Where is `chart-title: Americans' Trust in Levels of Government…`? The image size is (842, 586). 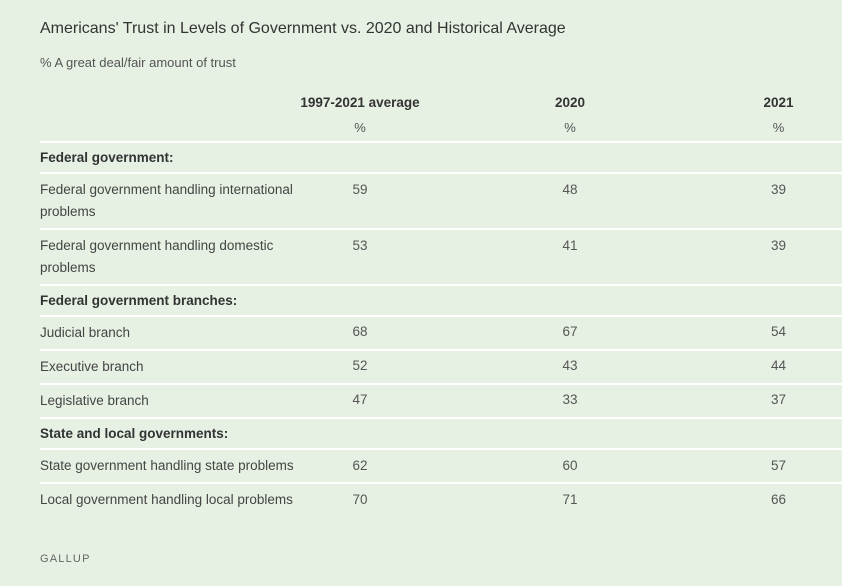 chart-title: Americans' Trust in Levels of Government… is located at coordinates (303, 28).